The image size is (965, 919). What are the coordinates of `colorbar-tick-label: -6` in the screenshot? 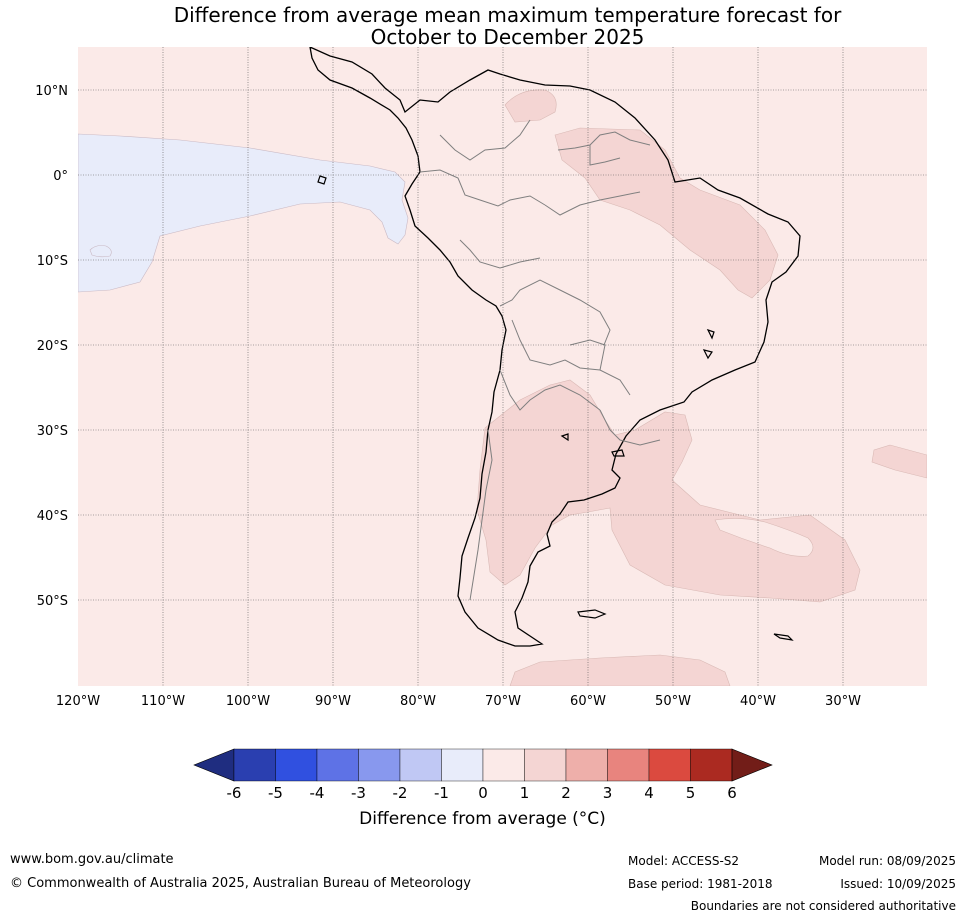 It's located at (234, 793).